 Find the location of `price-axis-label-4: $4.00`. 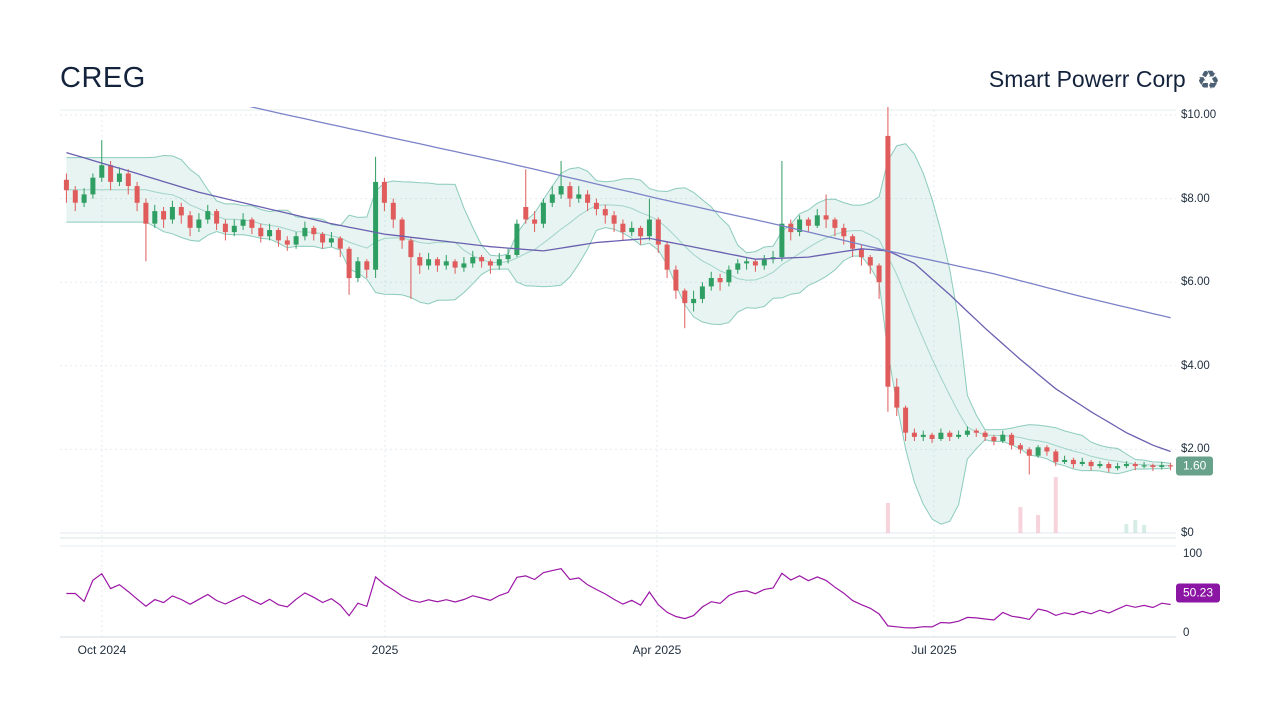

price-axis-label-4: $4.00 is located at coordinates (1195, 366).